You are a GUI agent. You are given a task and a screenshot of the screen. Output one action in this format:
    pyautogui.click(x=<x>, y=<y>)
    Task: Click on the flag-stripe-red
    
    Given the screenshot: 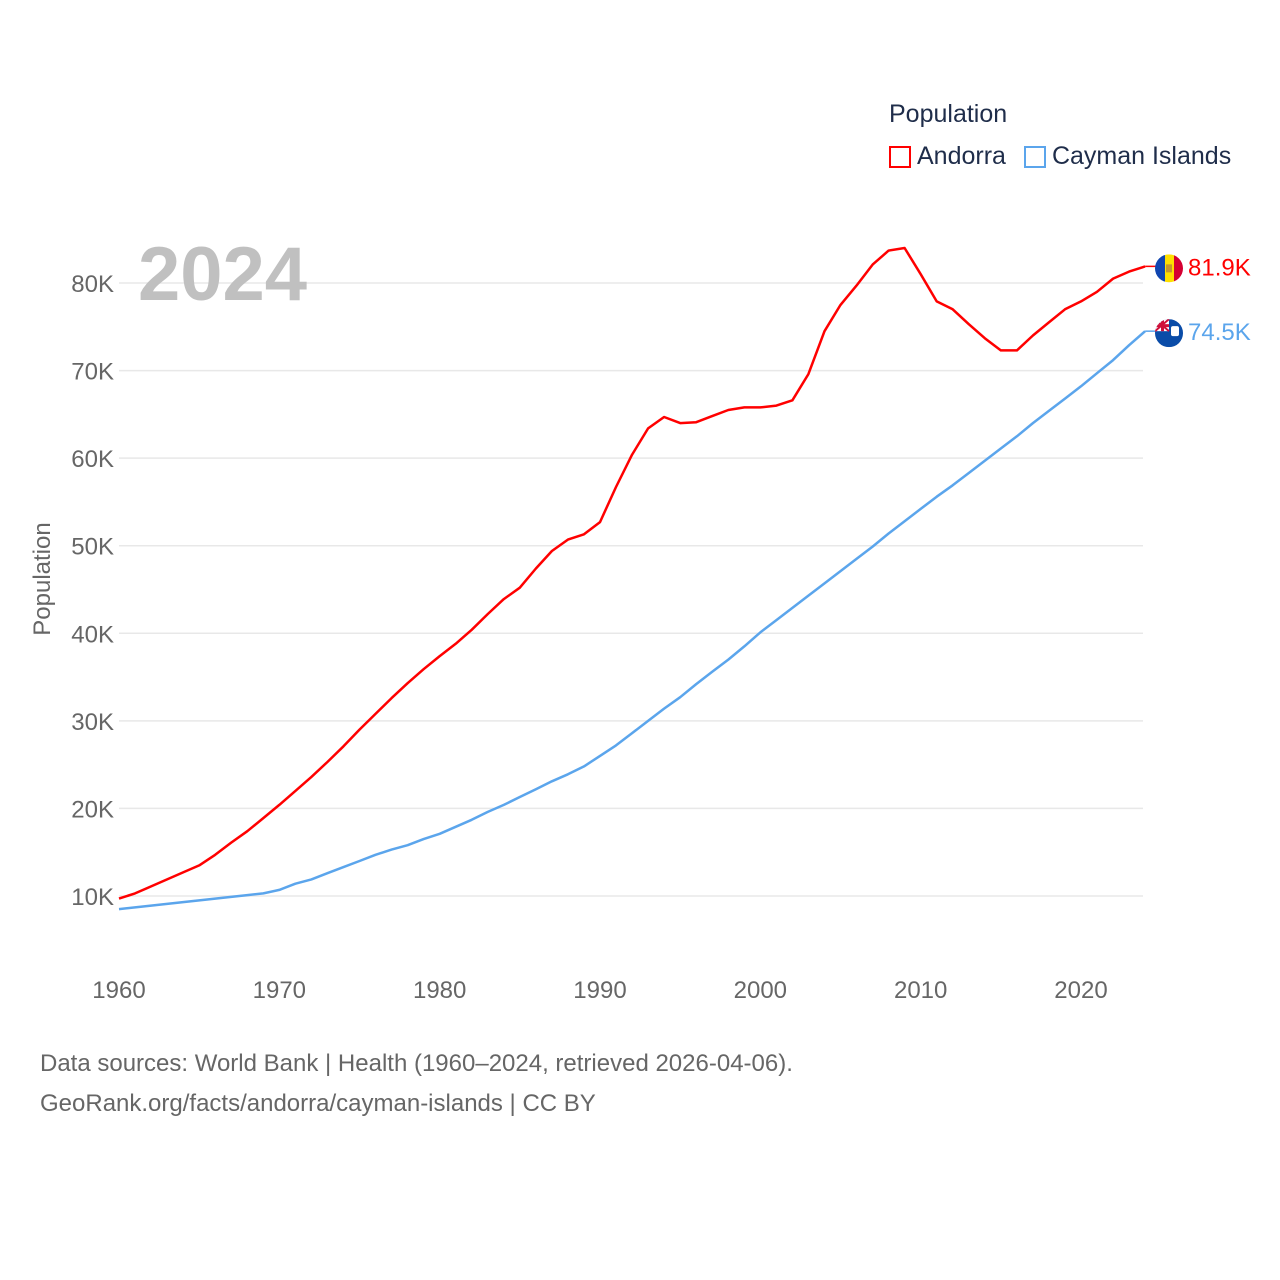 What is the action you would take?
    pyautogui.click(x=1178, y=268)
    